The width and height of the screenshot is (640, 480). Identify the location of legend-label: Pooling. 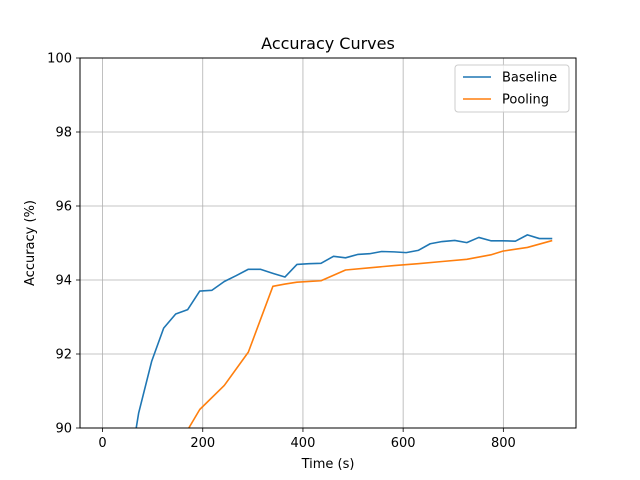
(525, 100).